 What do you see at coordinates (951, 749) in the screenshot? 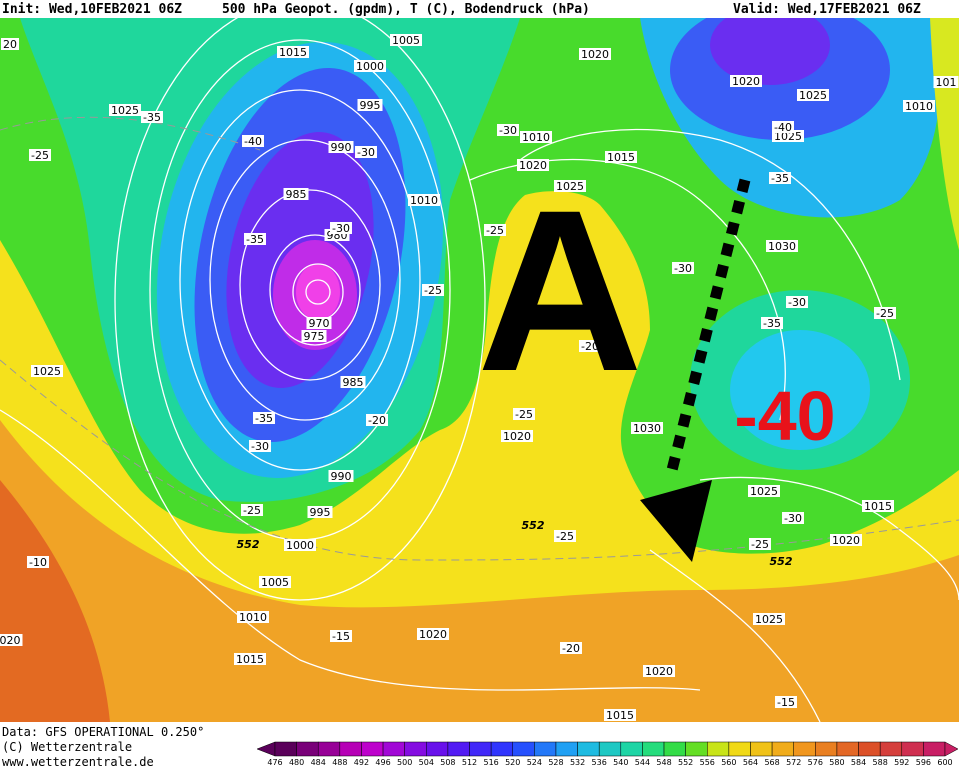
I see `colorbar-end` at bounding box center [951, 749].